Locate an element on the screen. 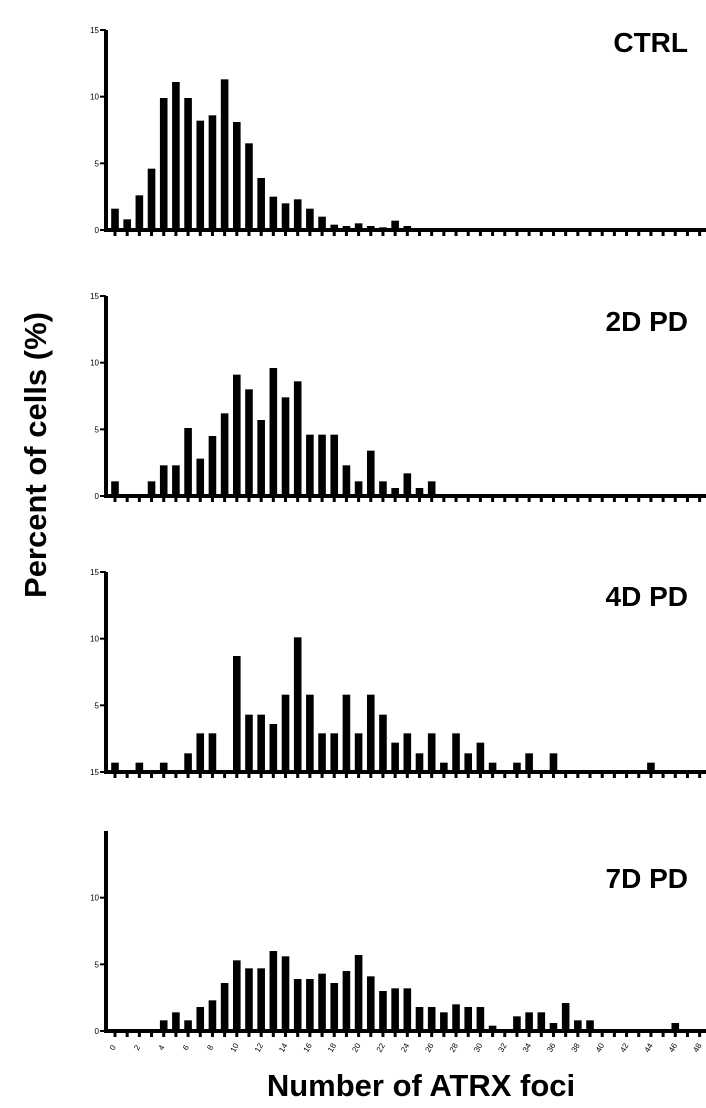 This screenshot has height=1108, width=706. x-tick-label: 16 is located at coordinates (308, 1047).